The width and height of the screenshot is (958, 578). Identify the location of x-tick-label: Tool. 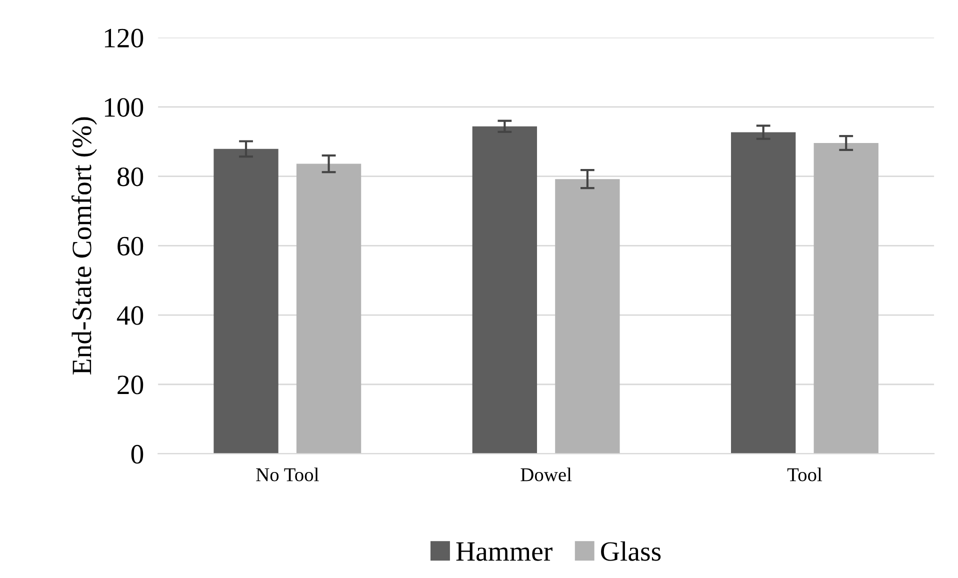
(804, 475).